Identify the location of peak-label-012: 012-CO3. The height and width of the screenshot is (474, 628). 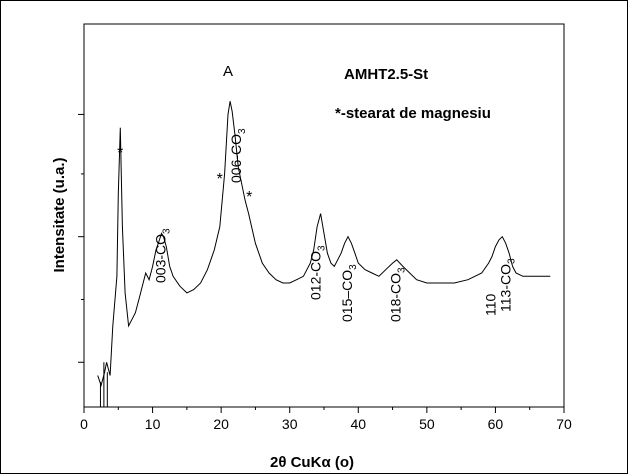
(318, 272).